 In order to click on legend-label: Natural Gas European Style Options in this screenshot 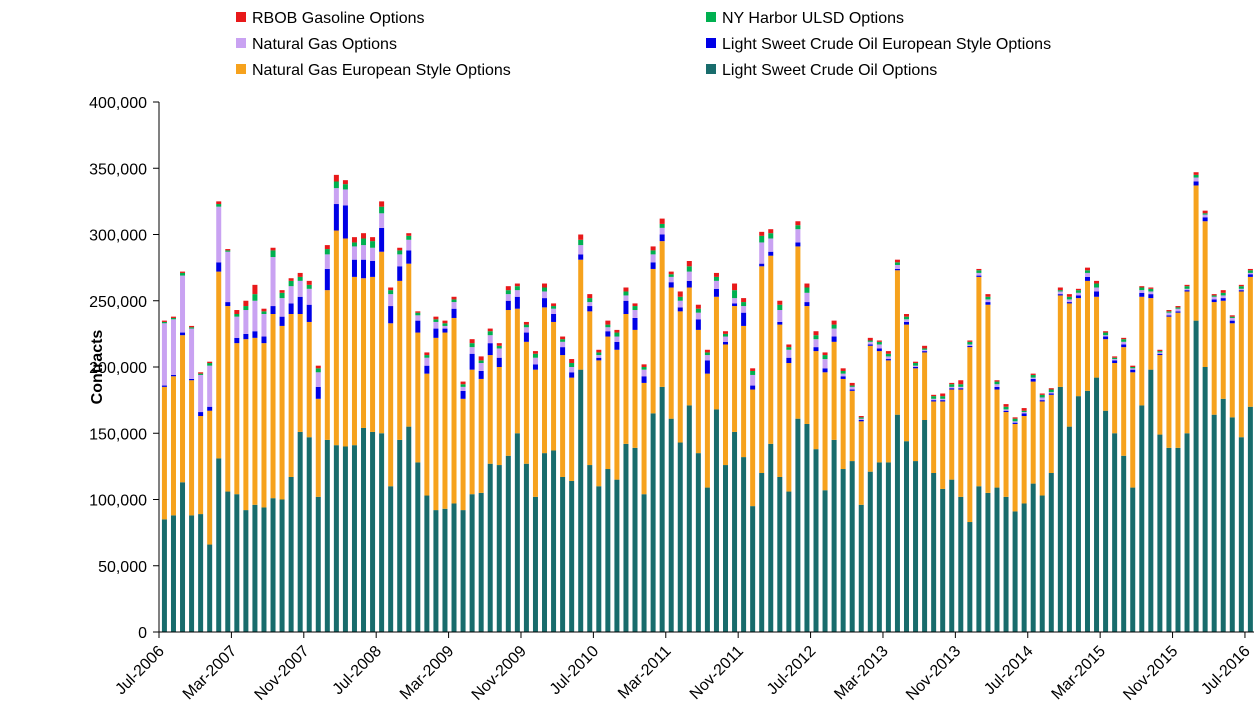, I will do `click(381, 70)`.